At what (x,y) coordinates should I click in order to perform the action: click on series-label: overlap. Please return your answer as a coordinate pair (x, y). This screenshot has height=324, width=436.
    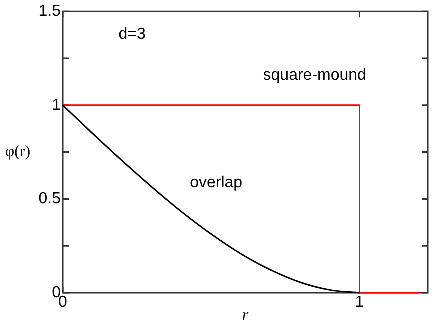
    Looking at the image, I should click on (216, 183).